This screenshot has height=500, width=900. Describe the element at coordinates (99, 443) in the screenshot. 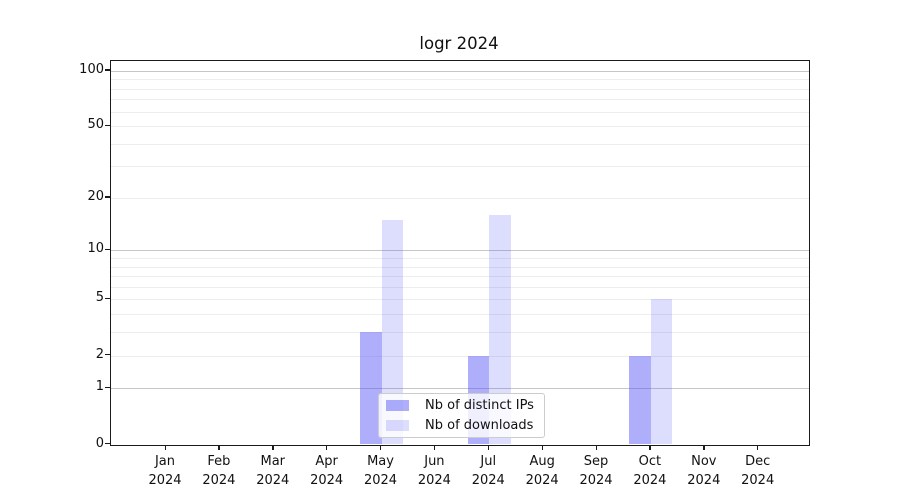

I see `y-axis-tick-label: 0` at that location.